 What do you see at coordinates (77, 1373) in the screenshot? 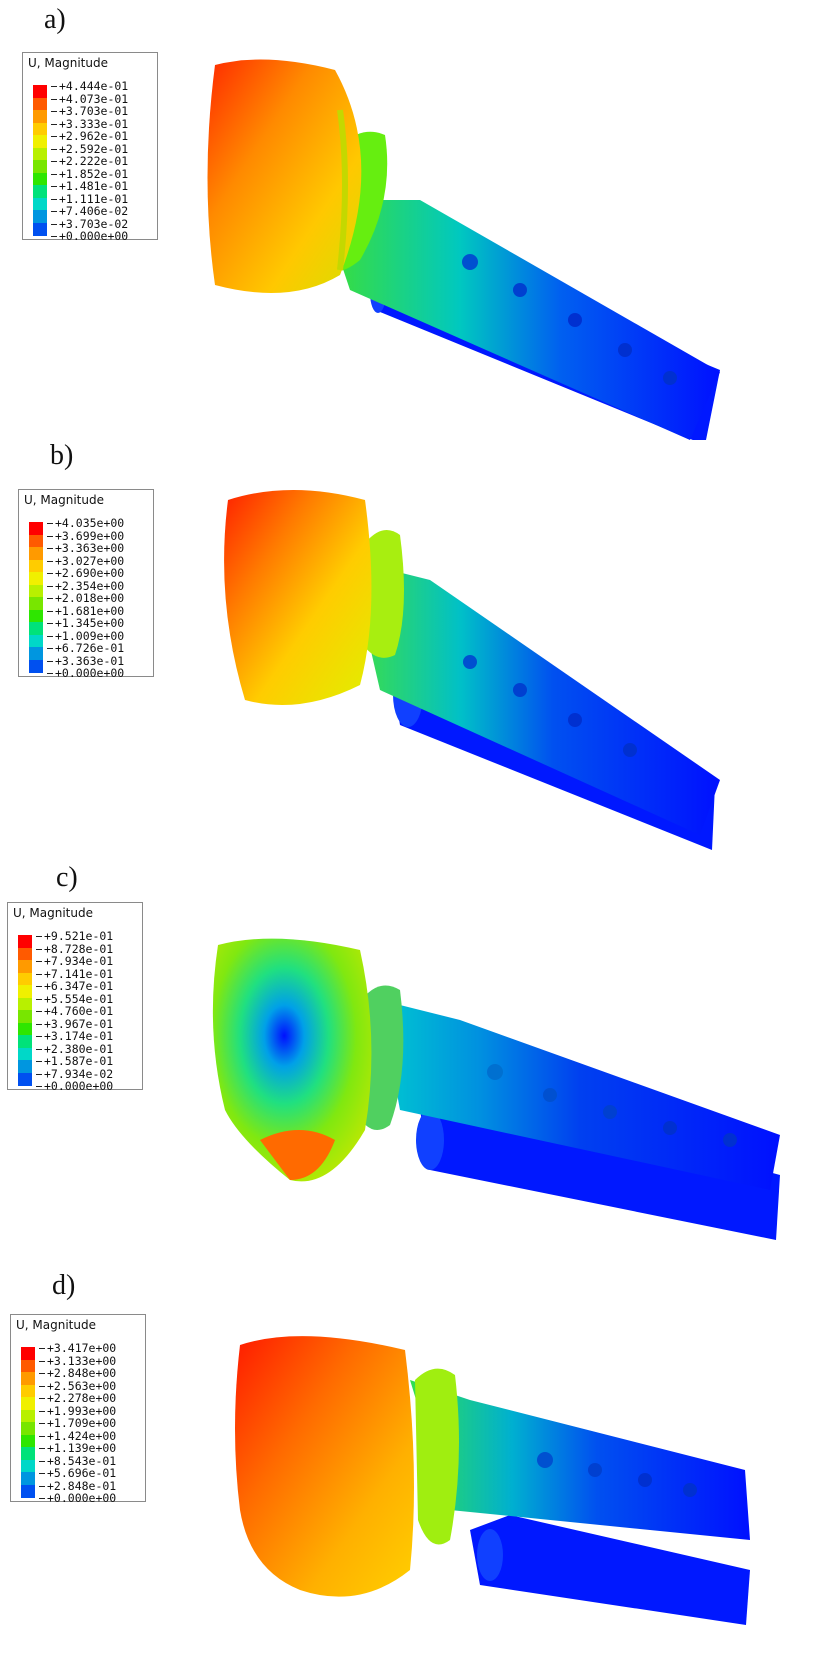
I see `legend-value-label: +2.848e+00` at bounding box center [77, 1373].